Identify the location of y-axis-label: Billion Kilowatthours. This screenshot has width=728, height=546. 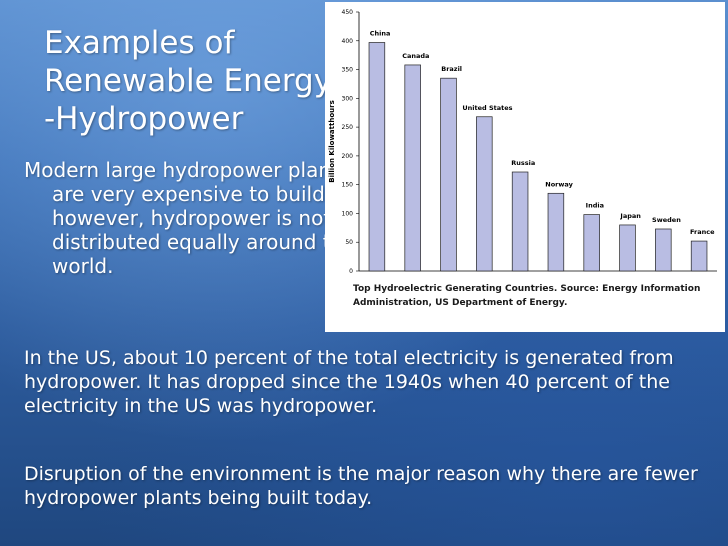
(332, 141).